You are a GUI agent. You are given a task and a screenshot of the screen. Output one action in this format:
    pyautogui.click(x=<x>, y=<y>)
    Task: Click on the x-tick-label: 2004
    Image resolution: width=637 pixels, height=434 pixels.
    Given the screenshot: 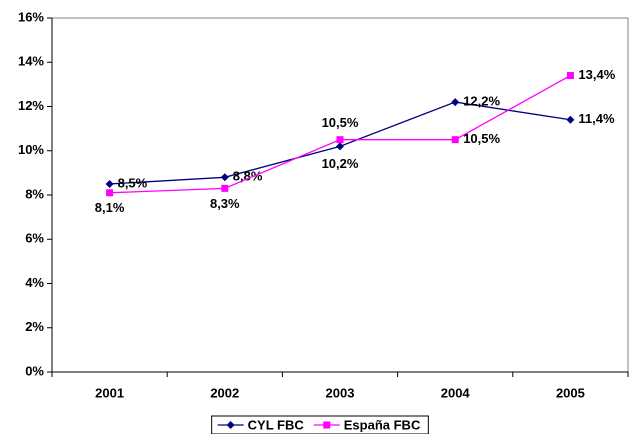 What is the action you would take?
    pyautogui.click(x=456, y=392)
    